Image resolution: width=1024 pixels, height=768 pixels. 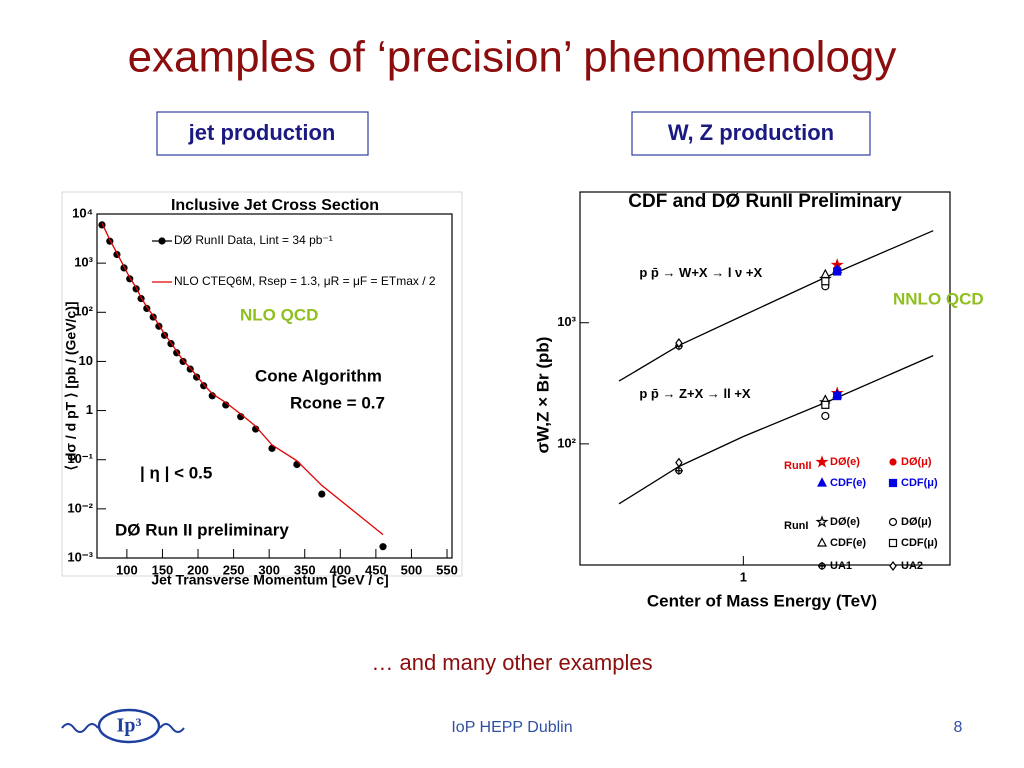 What do you see at coordinates (695, 393) in the screenshot?
I see `curve-label: p p̄ → Z+X → ll +X` at bounding box center [695, 393].